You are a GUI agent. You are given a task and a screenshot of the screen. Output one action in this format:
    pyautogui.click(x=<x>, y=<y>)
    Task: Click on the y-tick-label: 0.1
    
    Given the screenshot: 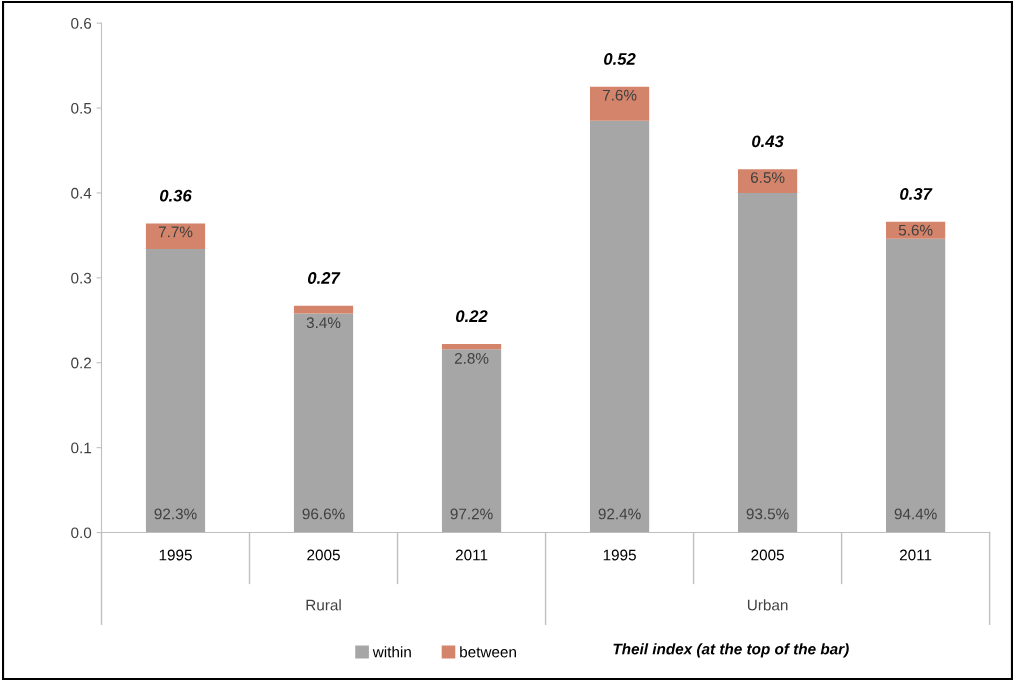 What is the action you would take?
    pyautogui.click(x=81, y=448)
    